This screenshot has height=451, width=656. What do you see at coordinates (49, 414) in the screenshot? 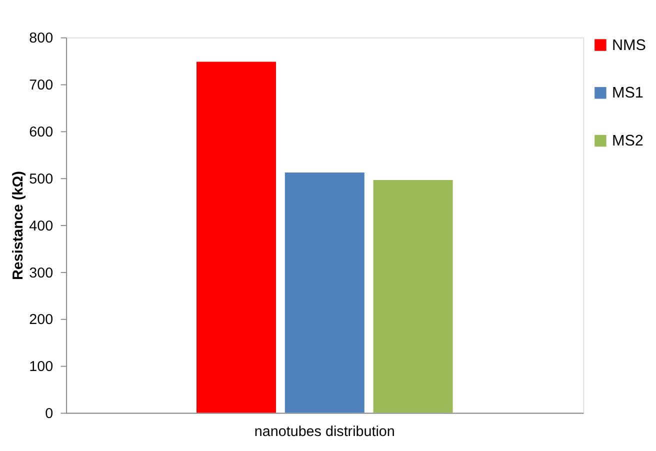
I see `y-tick-label: 0` at bounding box center [49, 414].